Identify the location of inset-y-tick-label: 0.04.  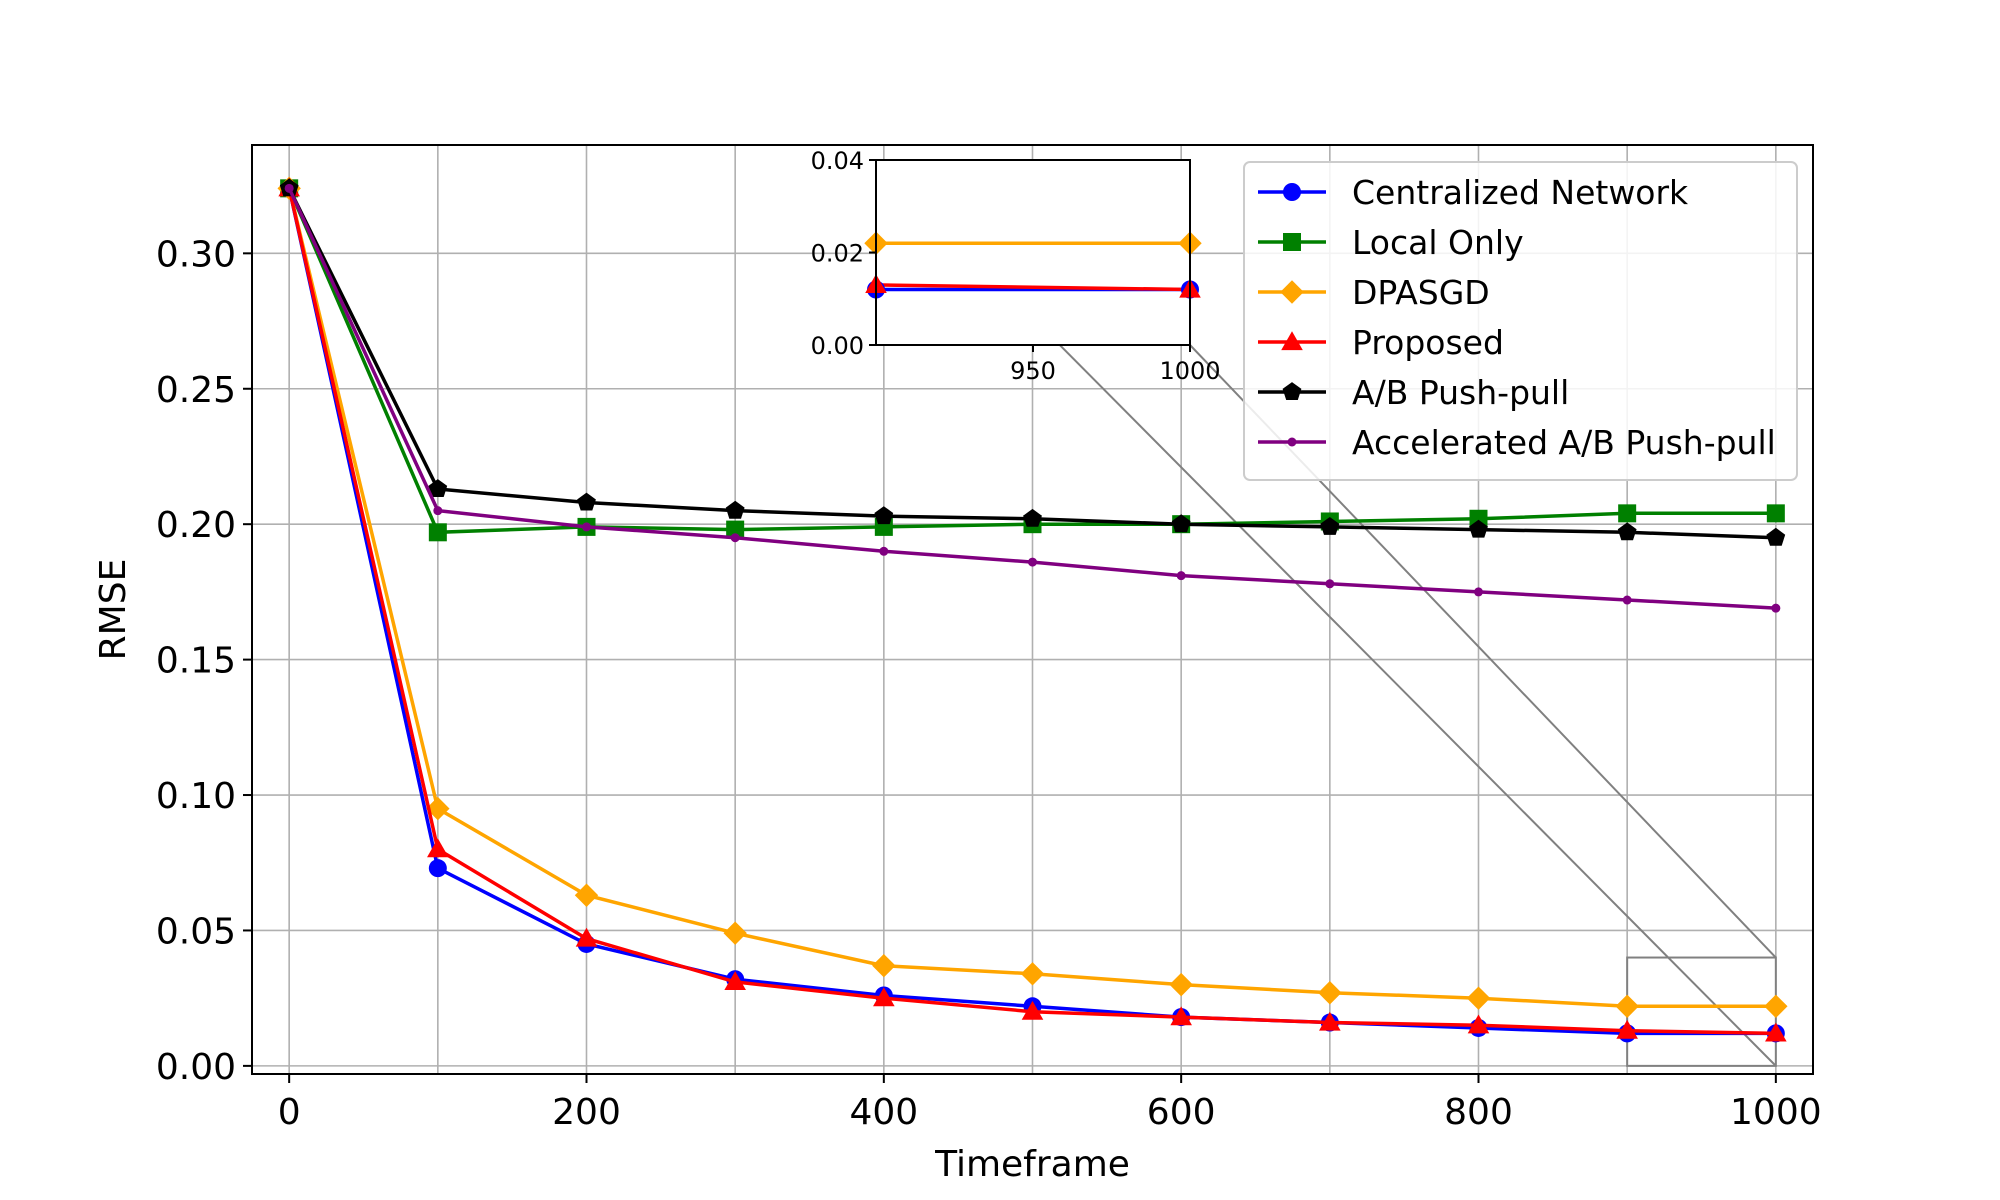
(837, 161).